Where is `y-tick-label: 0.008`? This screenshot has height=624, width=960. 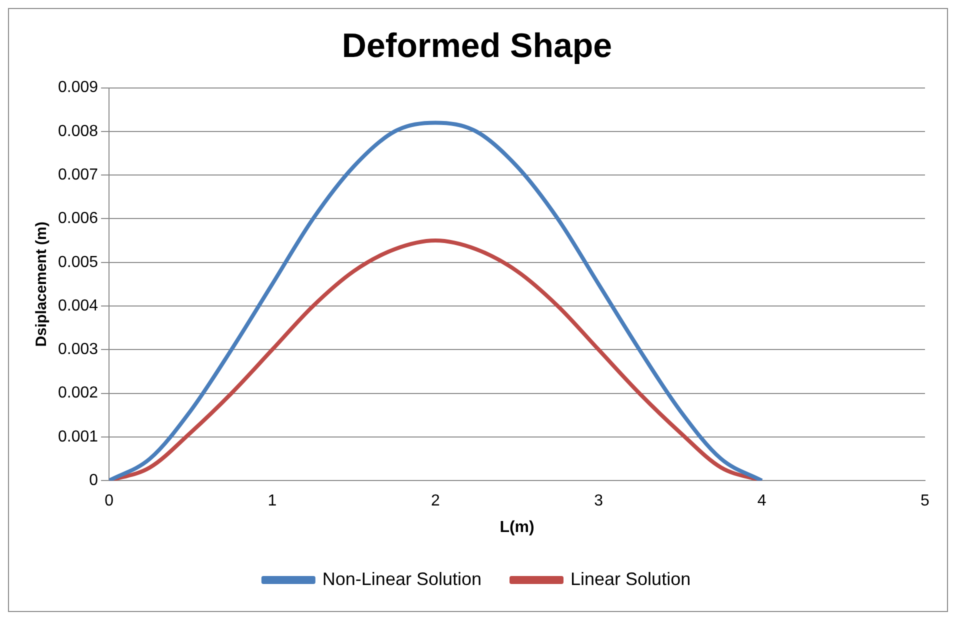 y-tick-label: 0.008 is located at coordinates (78, 131).